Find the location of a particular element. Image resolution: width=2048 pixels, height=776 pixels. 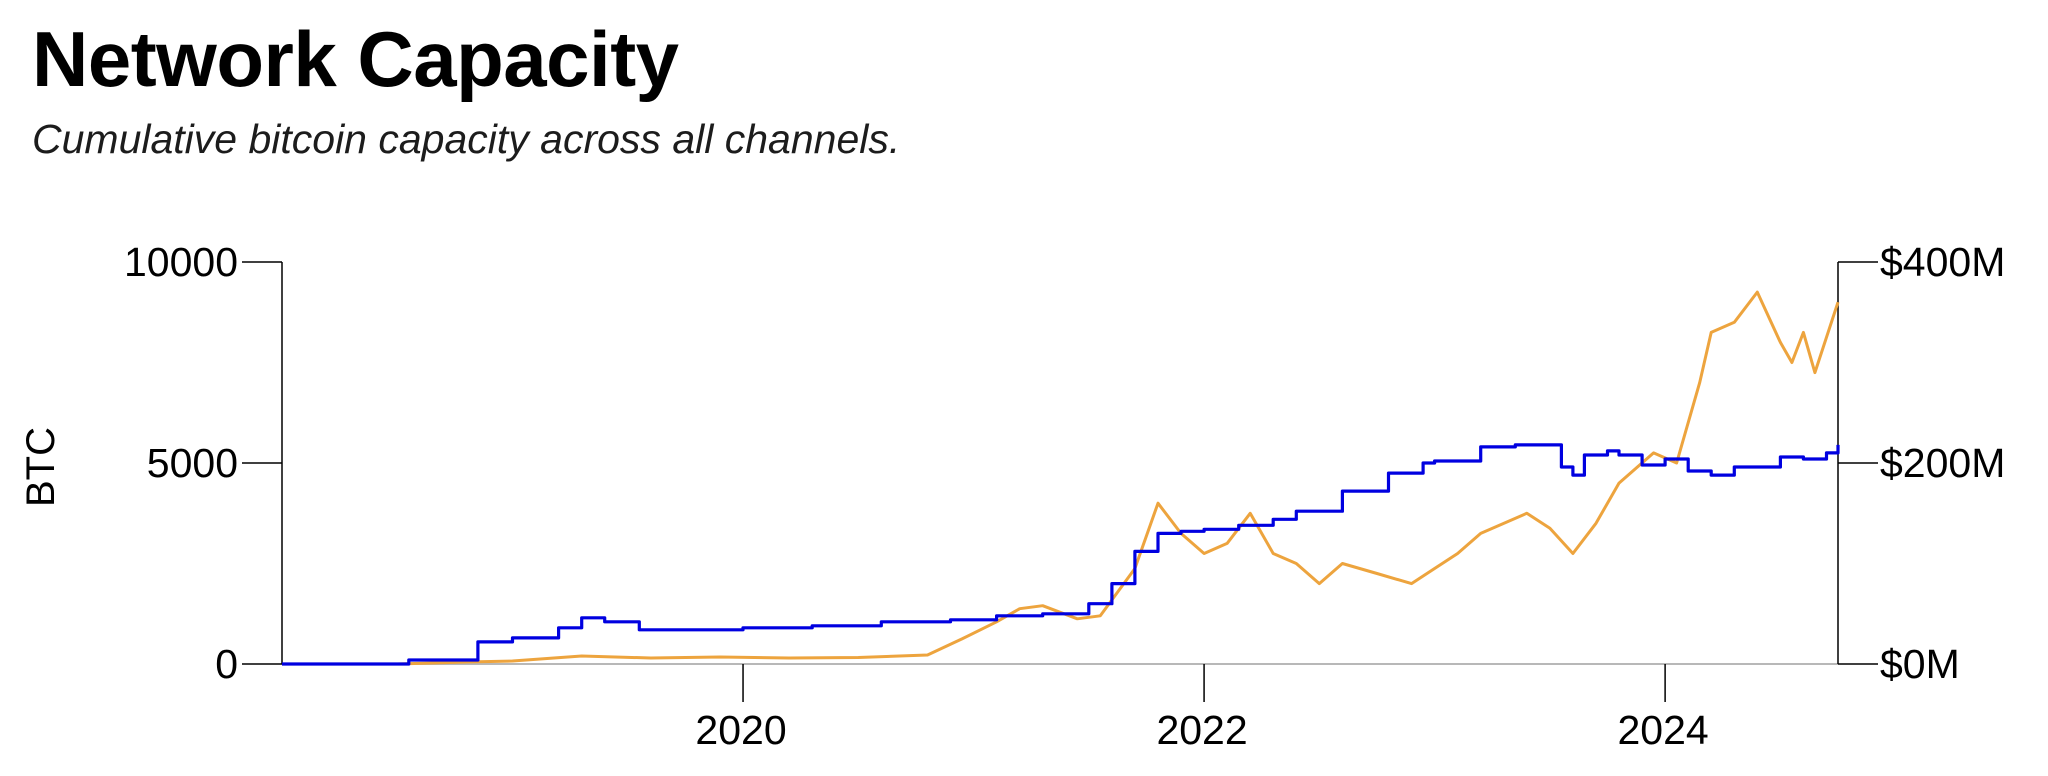

x-tick-label: 2024 is located at coordinates (1663, 730).